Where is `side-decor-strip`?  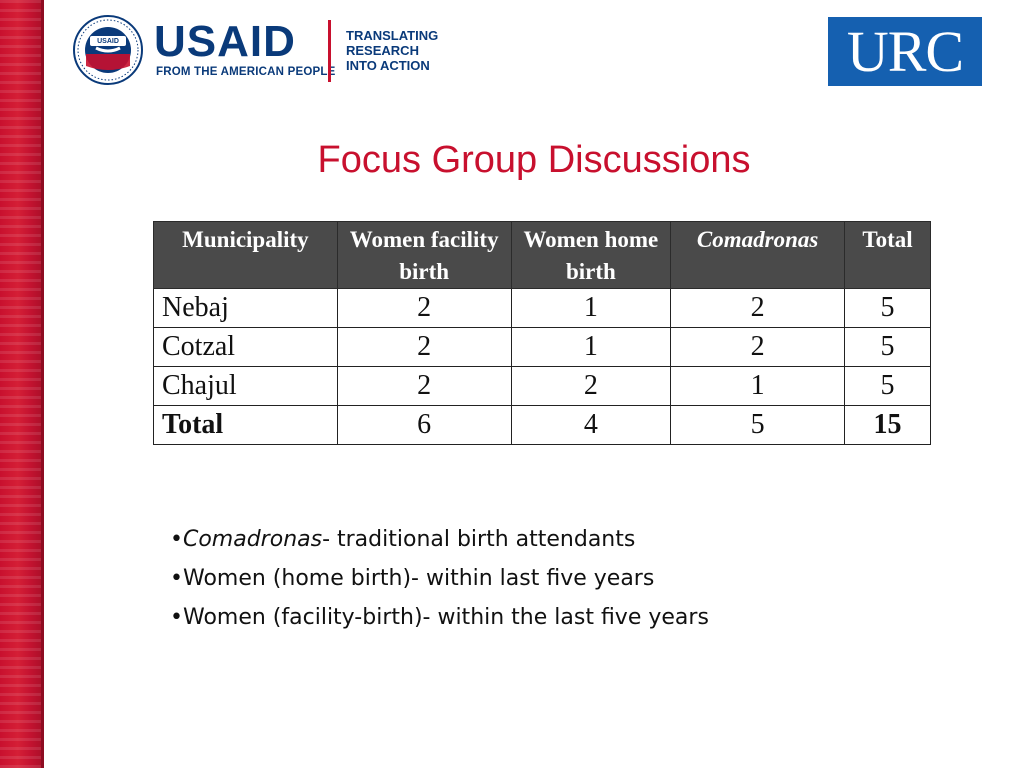 side-decor-strip is located at coordinates (22, 384).